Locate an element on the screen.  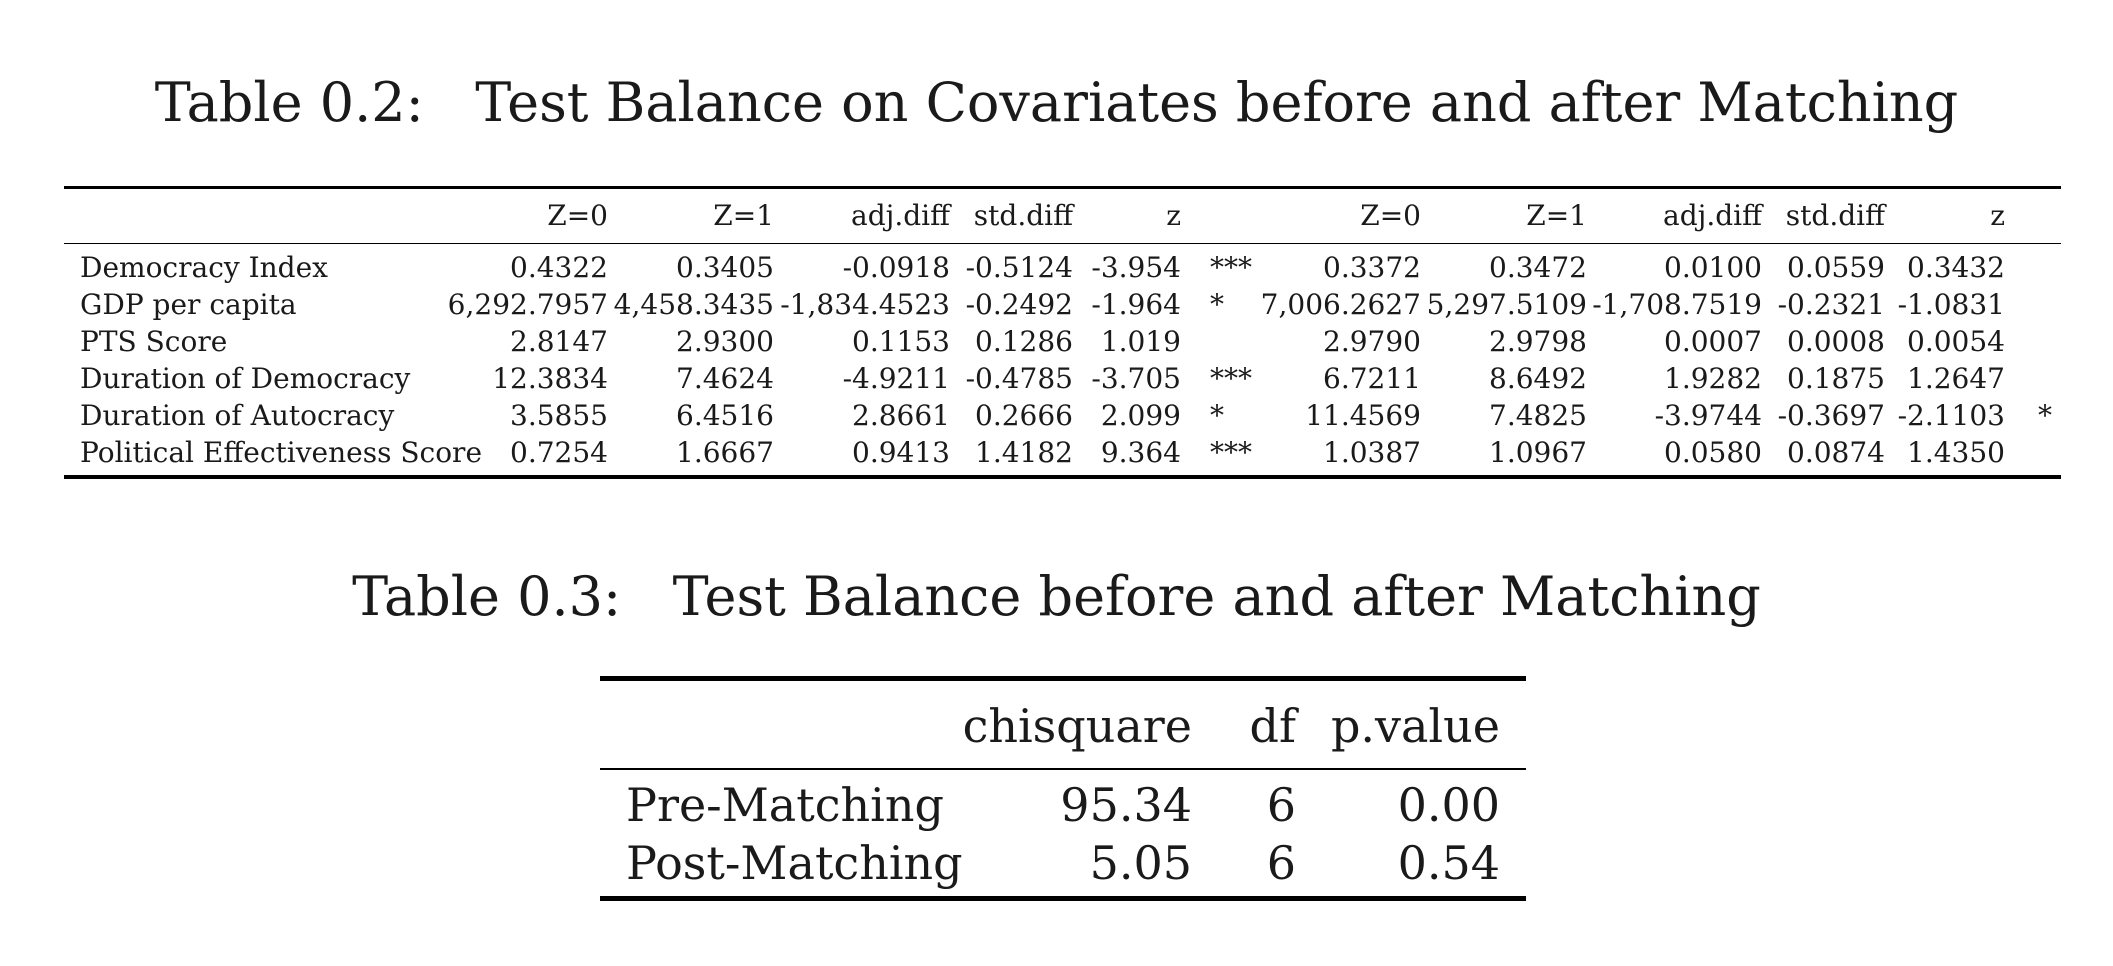
table-cell: 0.3472 is located at coordinates (1538, 267).